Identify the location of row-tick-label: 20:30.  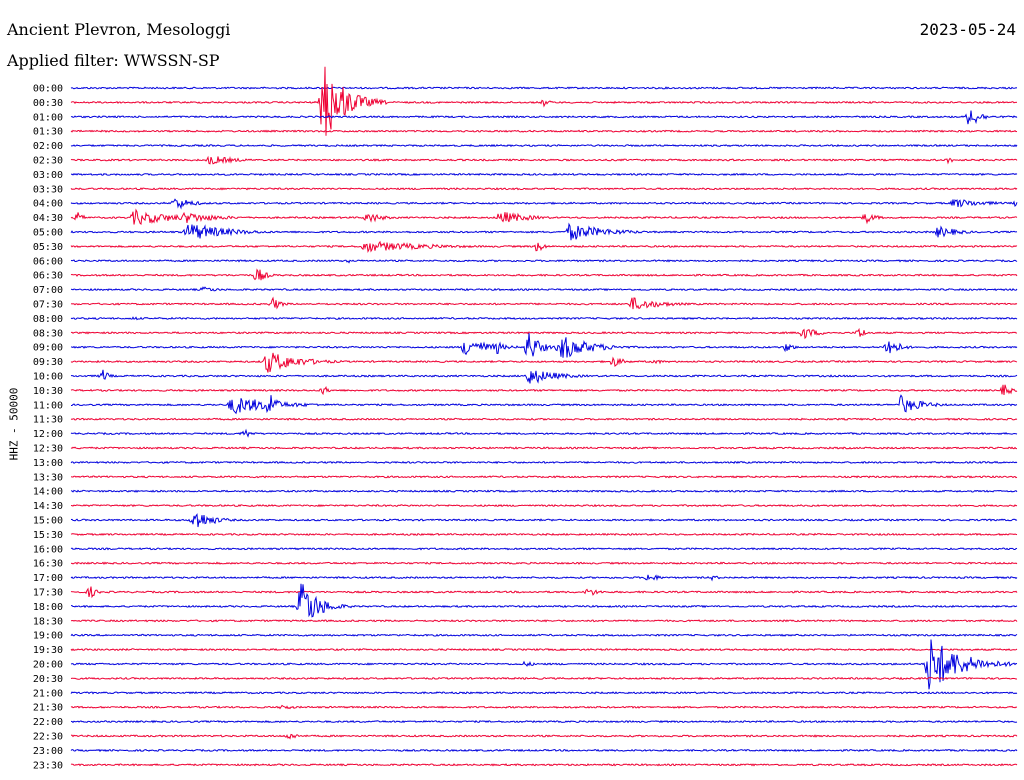
(48, 679).